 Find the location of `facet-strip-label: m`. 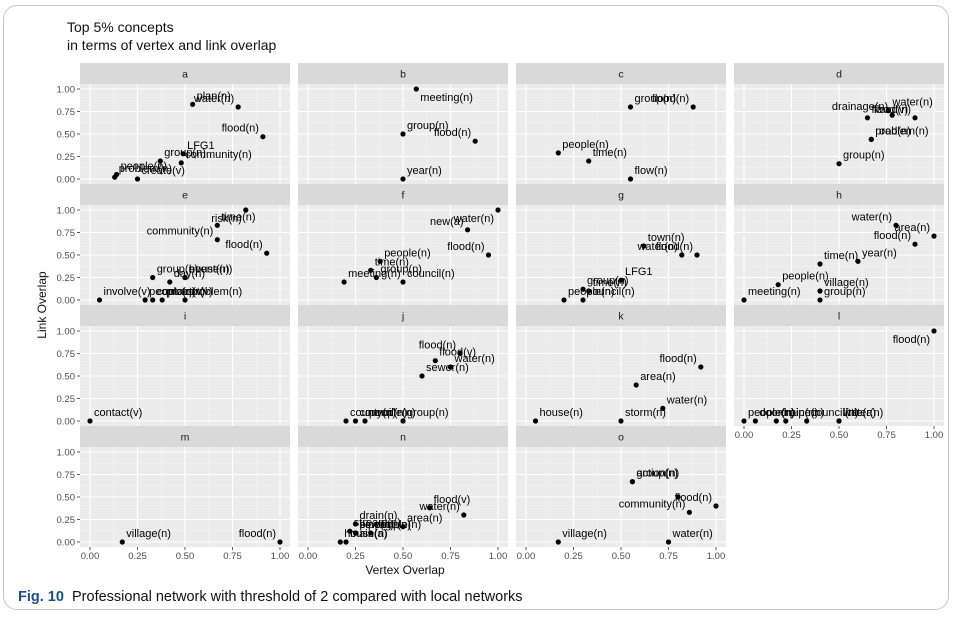

facet-strip-label: m is located at coordinates (185, 438).